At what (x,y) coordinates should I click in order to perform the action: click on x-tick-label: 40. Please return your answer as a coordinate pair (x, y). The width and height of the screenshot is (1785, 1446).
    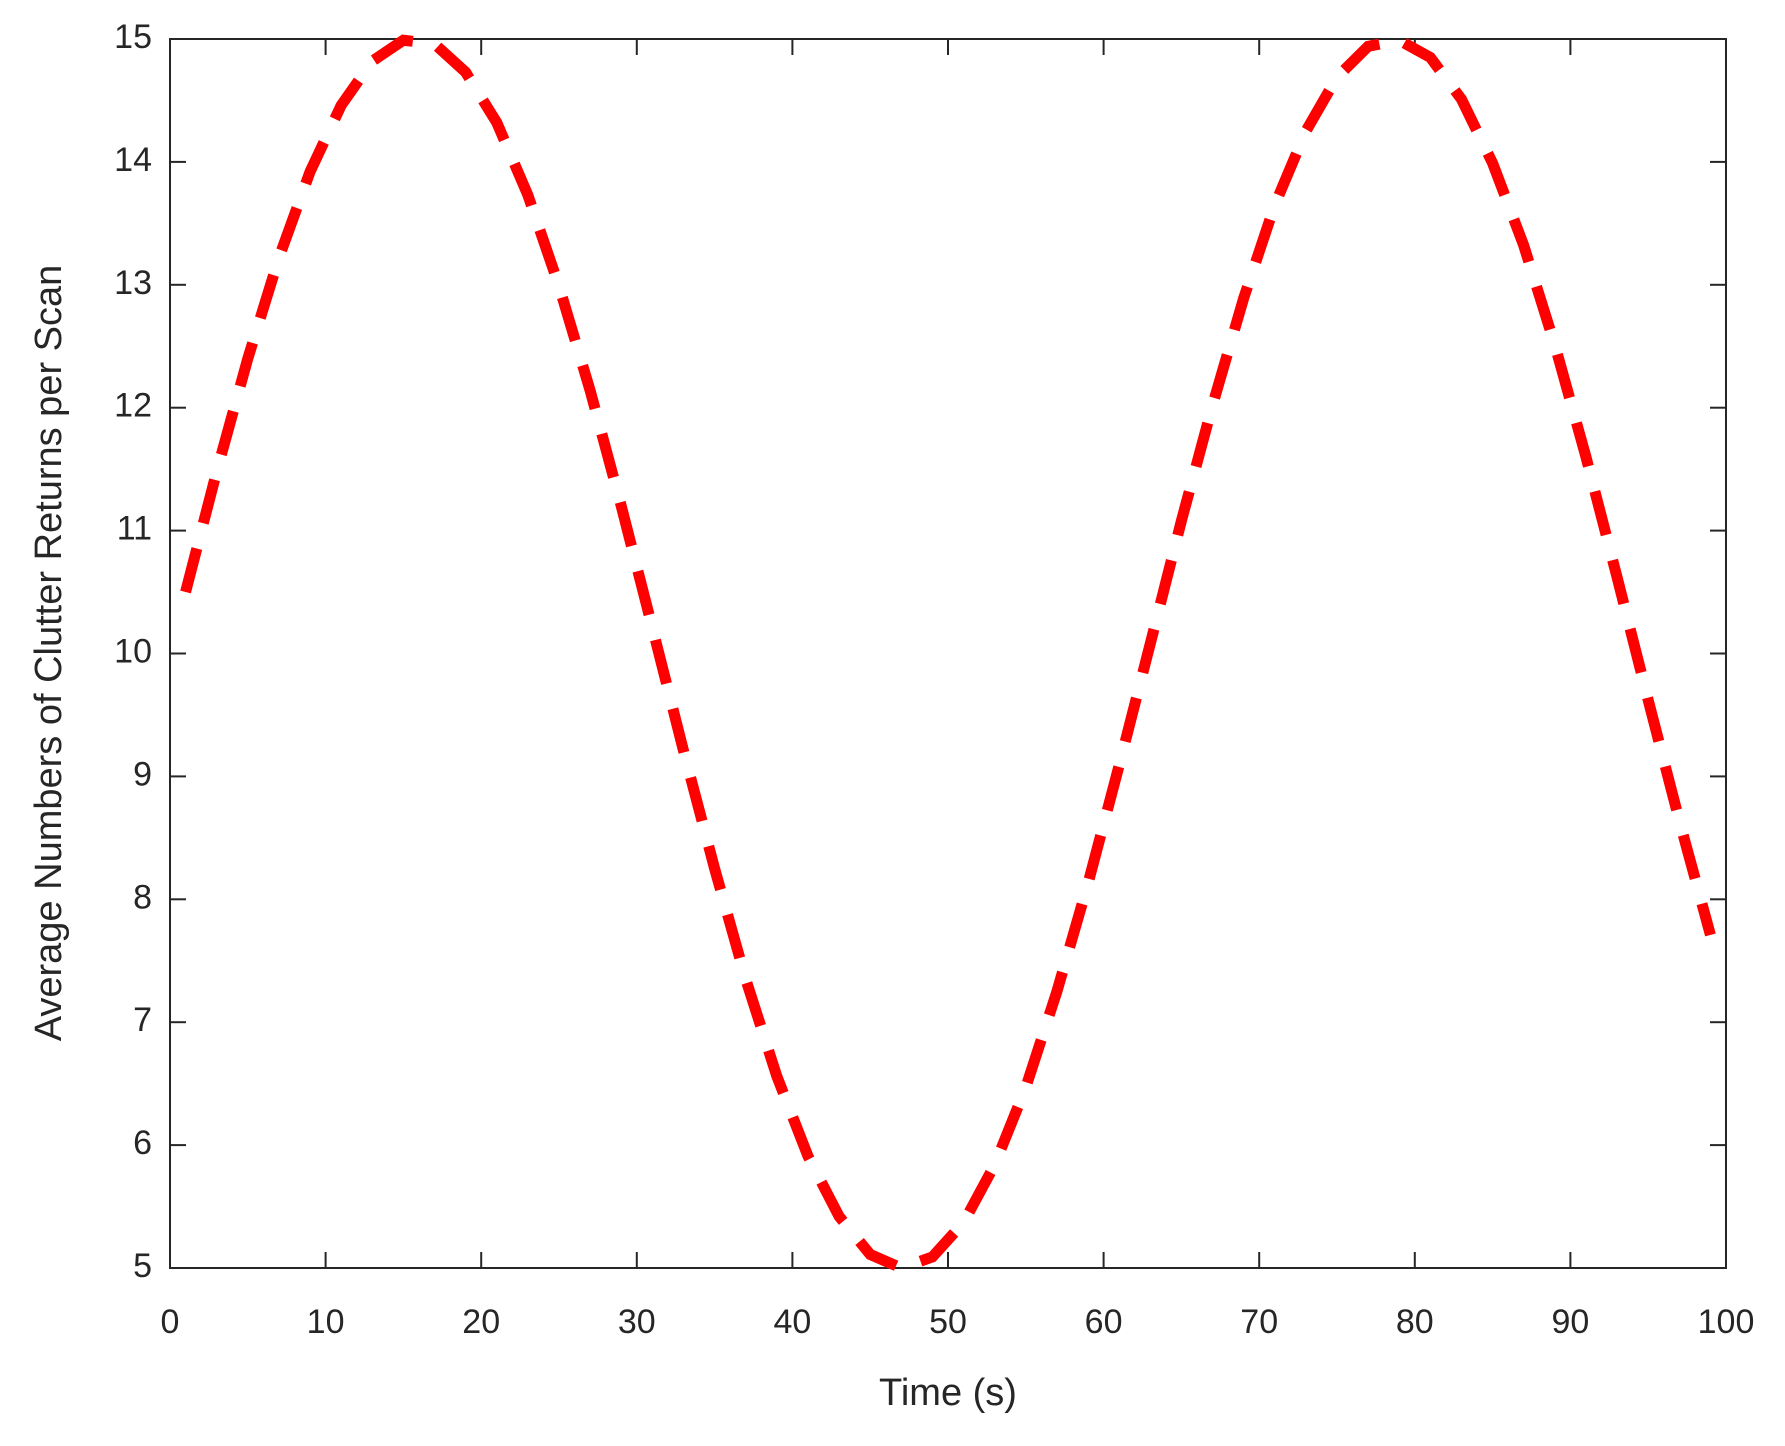
    Looking at the image, I should click on (792, 1322).